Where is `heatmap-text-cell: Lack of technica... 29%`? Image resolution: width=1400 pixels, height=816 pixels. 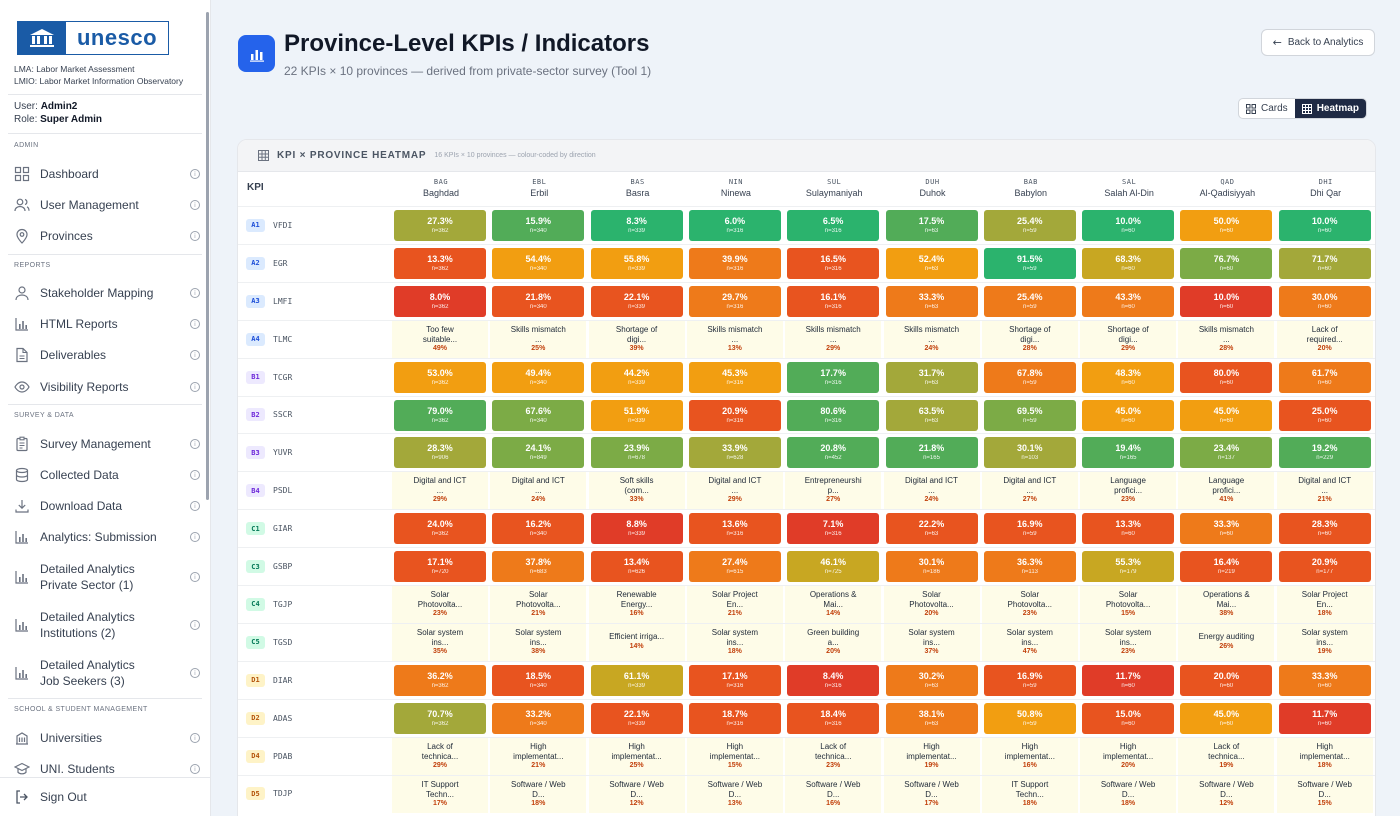 heatmap-text-cell: Lack of technica... 29% is located at coordinates (440, 756).